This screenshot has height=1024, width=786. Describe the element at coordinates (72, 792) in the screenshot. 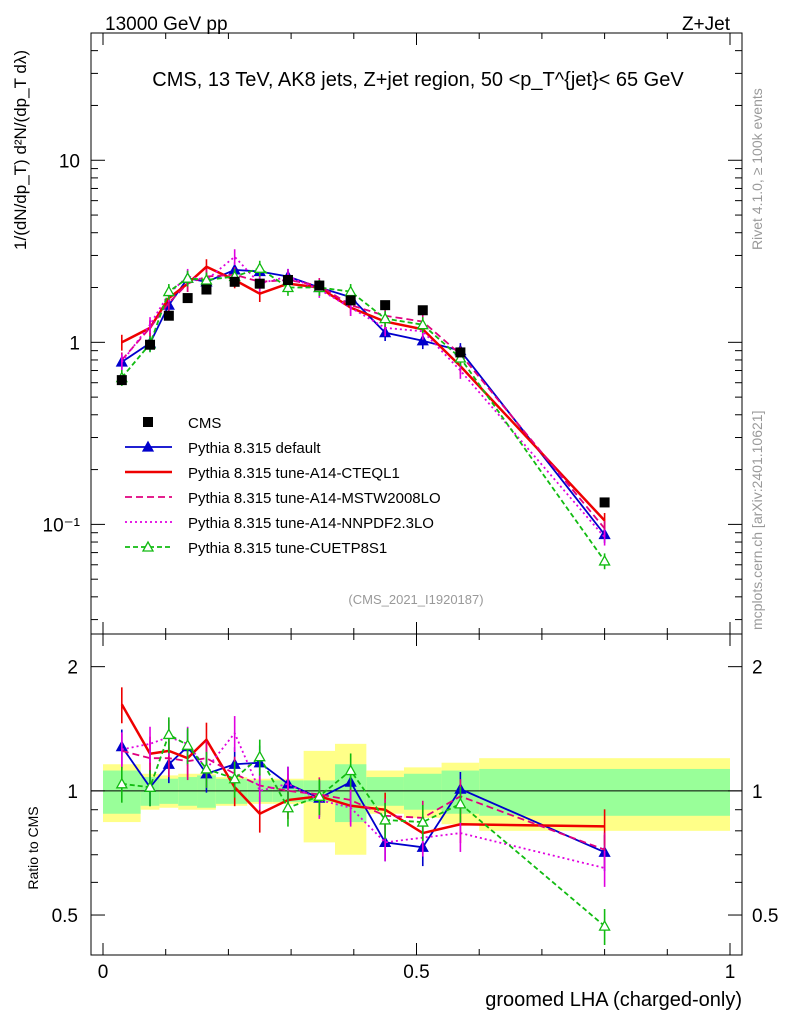

I see `ratio-y-tick-label-left: 1` at that location.